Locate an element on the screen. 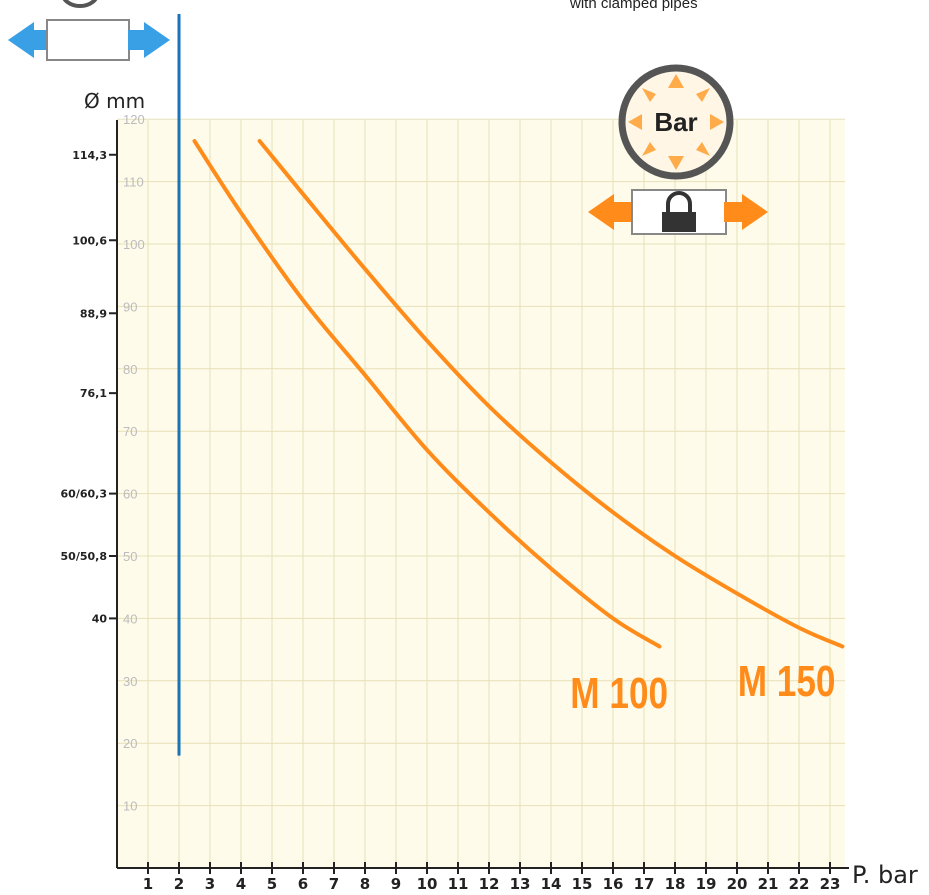 The height and width of the screenshot is (895, 929). y-outer-tick-labels: 114,3 100,6 88,9 76,1 60/60,3 50/50,8 40 is located at coordinates (84, 387).